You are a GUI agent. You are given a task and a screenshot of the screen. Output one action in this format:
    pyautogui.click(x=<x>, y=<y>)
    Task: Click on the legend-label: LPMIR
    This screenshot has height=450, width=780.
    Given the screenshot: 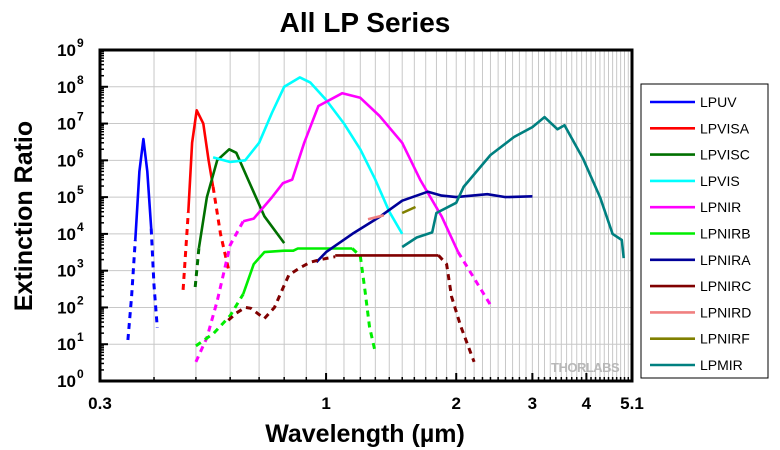 What is the action you would take?
    pyautogui.click(x=721, y=365)
    